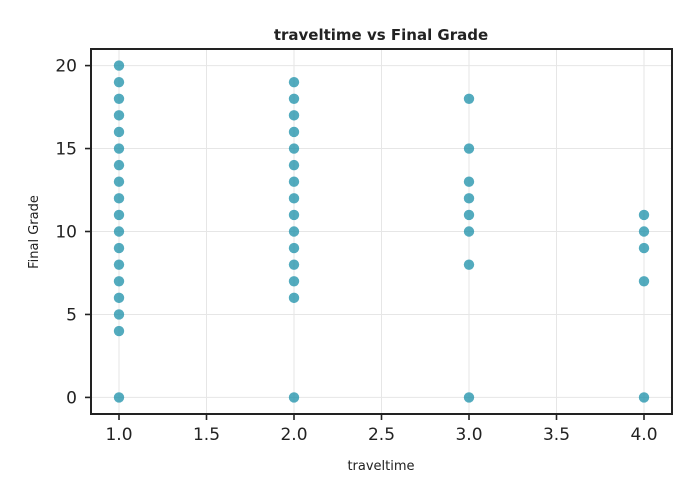  Describe the element at coordinates (71, 398) in the screenshot. I see `y-tick-label: 0` at that location.